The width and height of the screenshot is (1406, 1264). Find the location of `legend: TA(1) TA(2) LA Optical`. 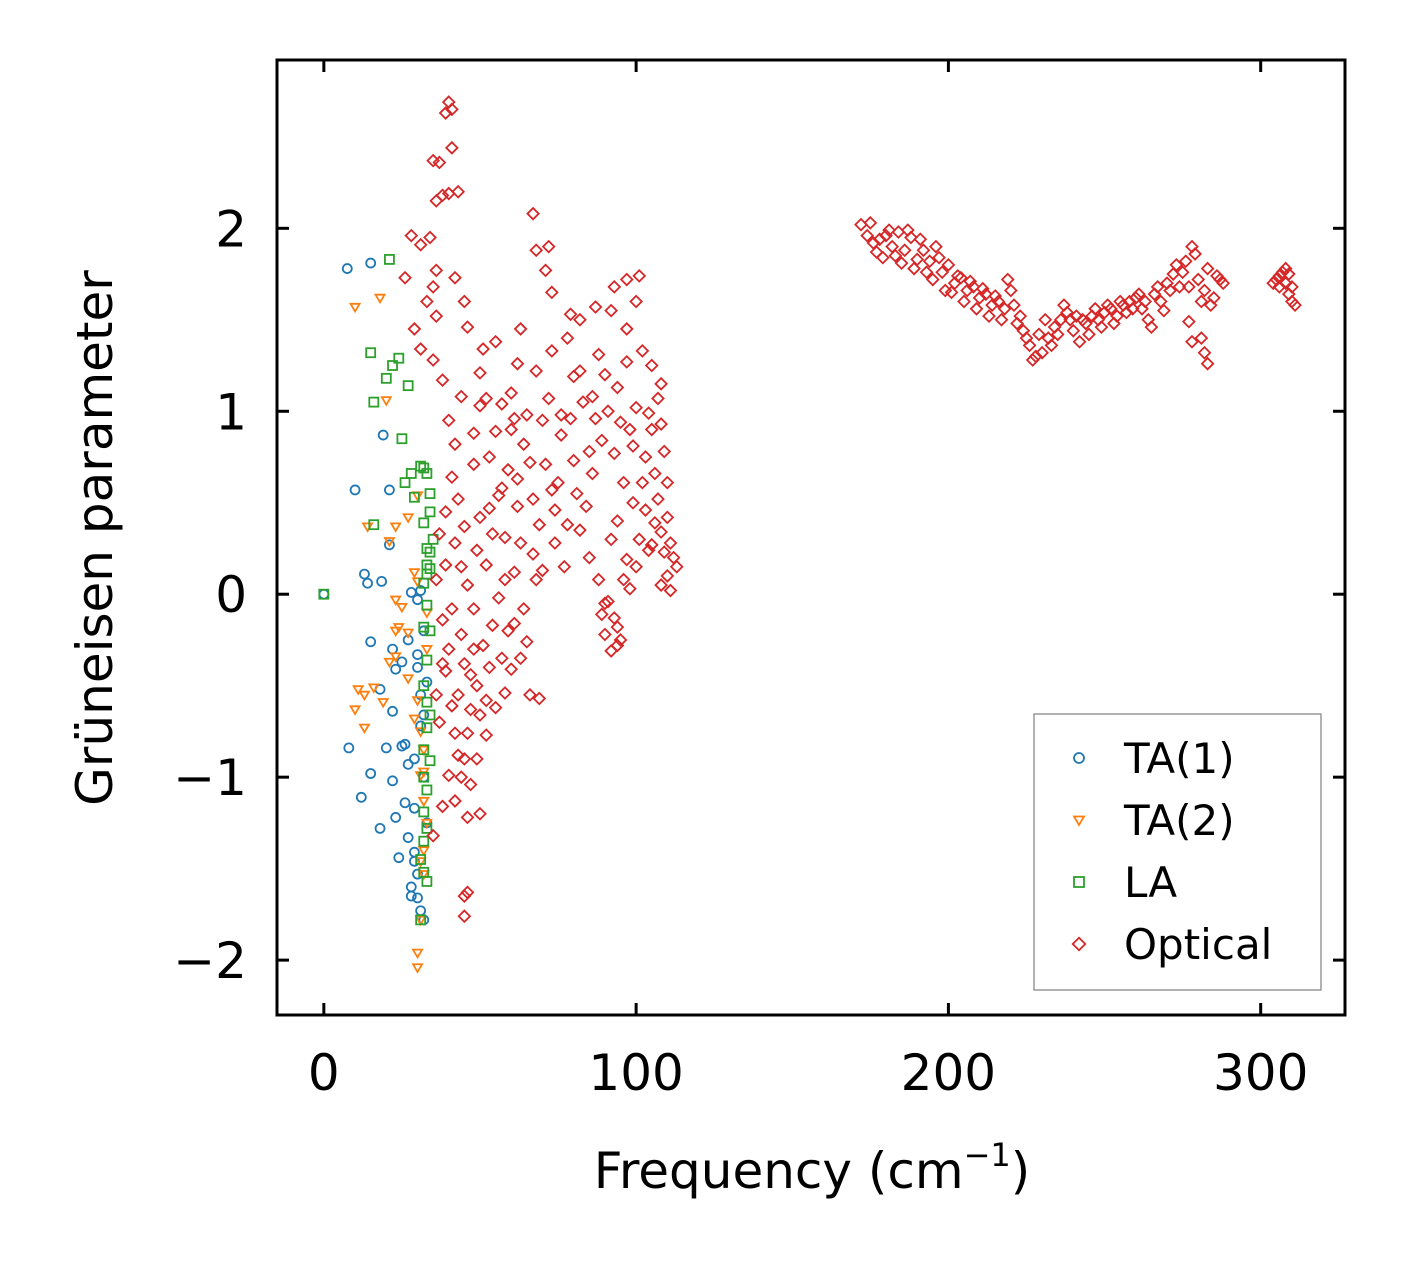

legend: TA(1) TA(2) LA Optical is located at coordinates (1177, 852).